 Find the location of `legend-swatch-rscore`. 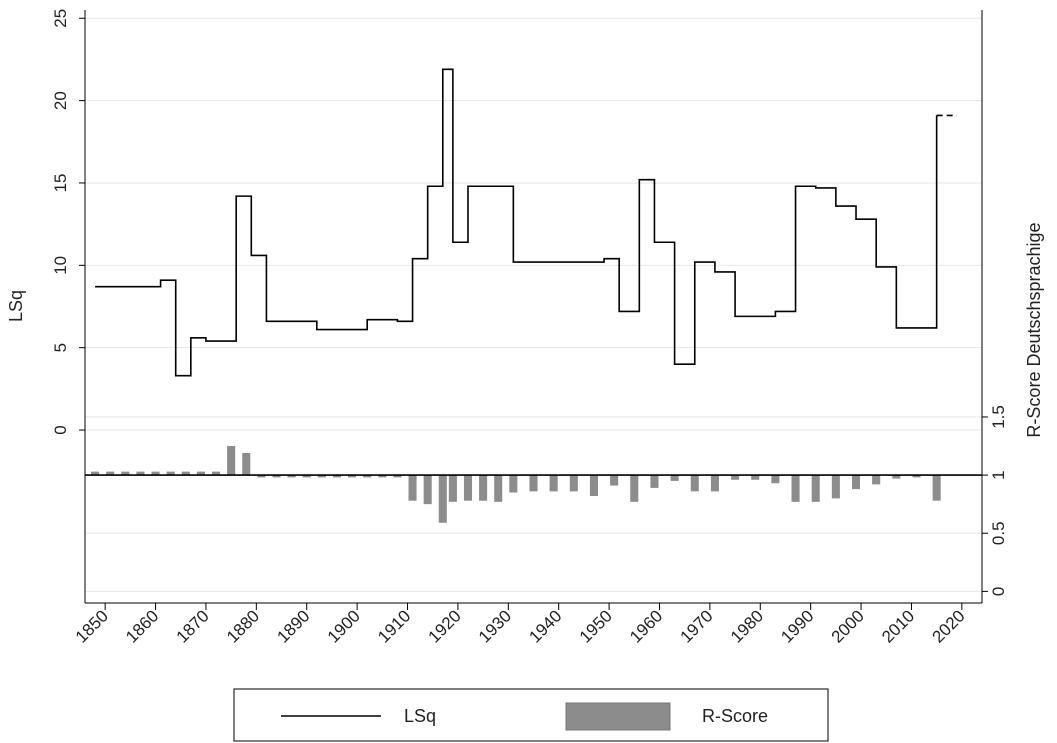

legend-swatch-rscore is located at coordinates (618, 716).